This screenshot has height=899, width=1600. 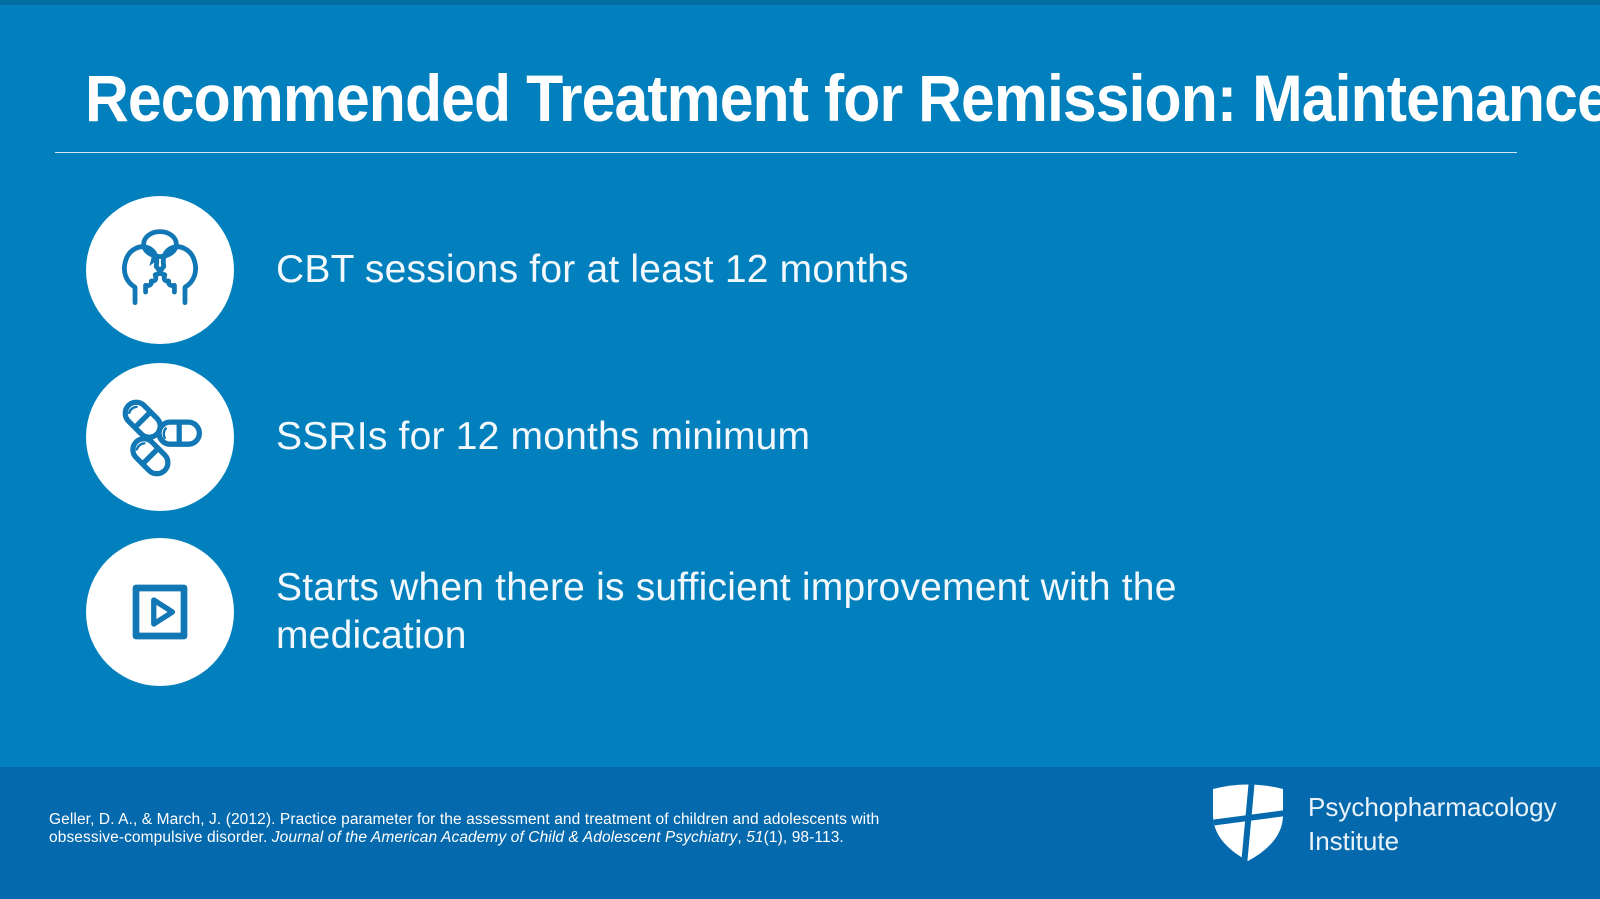 I want to click on citation-comma: ,, so click(x=742, y=837).